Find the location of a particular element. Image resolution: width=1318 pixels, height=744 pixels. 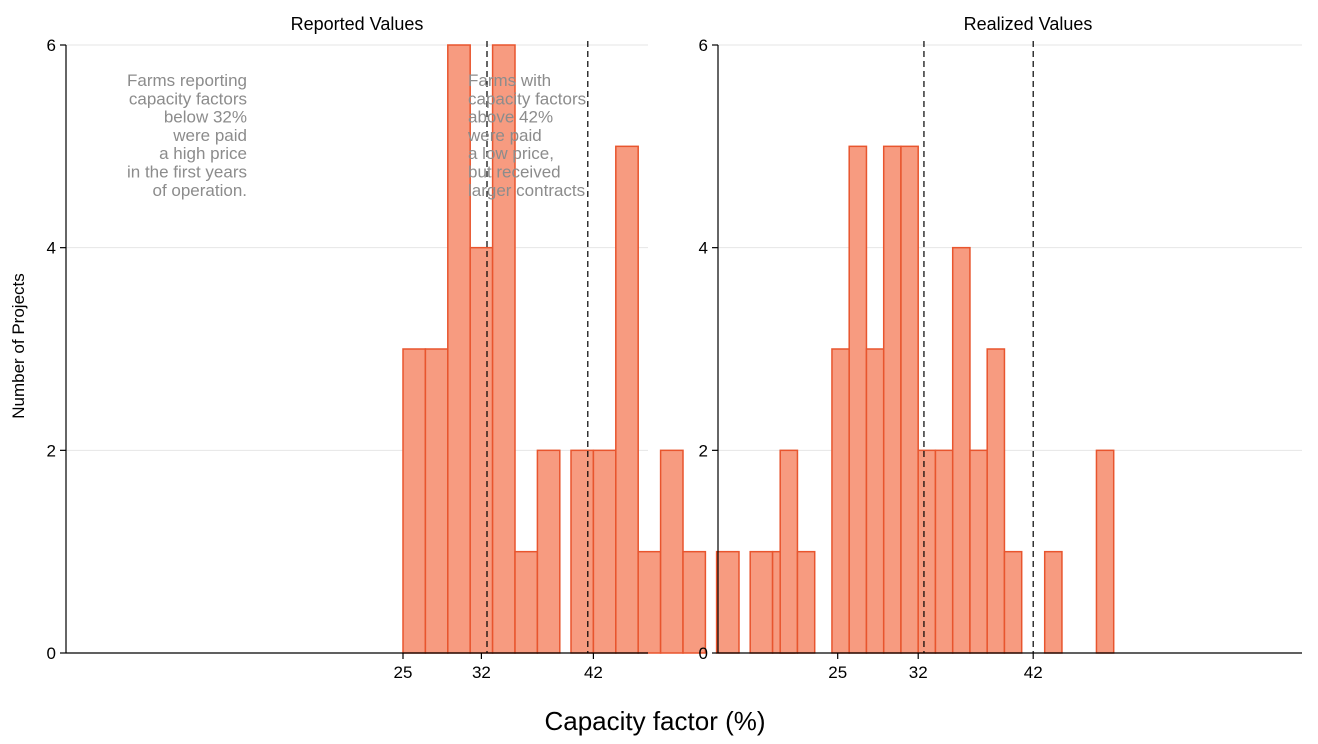

annotation-line: of operation. is located at coordinates (199, 190).